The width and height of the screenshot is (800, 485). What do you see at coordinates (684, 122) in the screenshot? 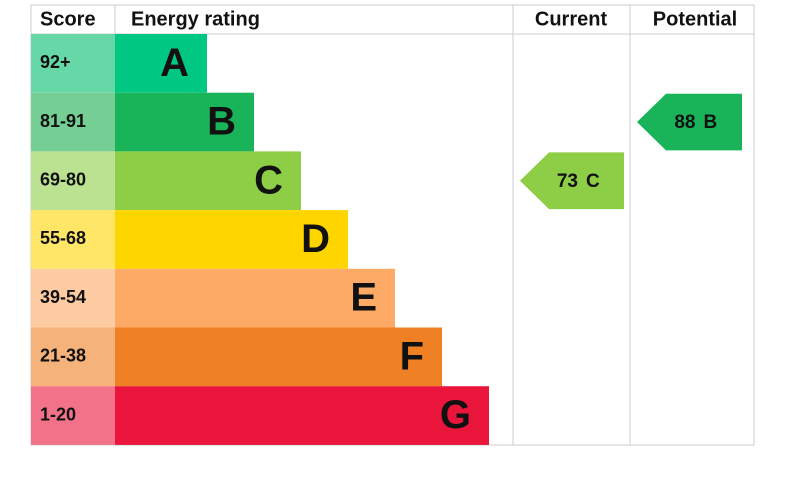
I see `potential-value: 88` at bounding box center [684, 122].